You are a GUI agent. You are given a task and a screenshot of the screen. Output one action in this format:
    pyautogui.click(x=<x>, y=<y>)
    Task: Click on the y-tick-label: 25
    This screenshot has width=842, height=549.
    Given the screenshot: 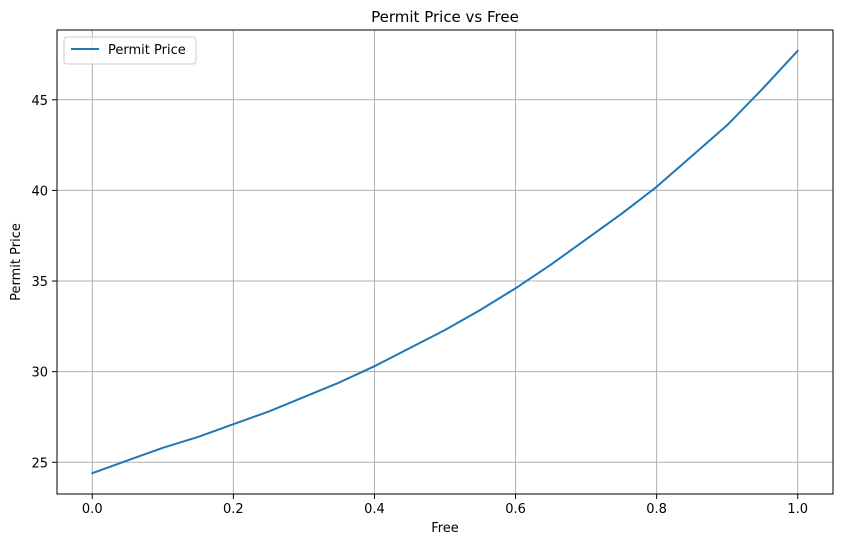 What is the action you would take?
    pyautogui.click(x=39, y=463)
    